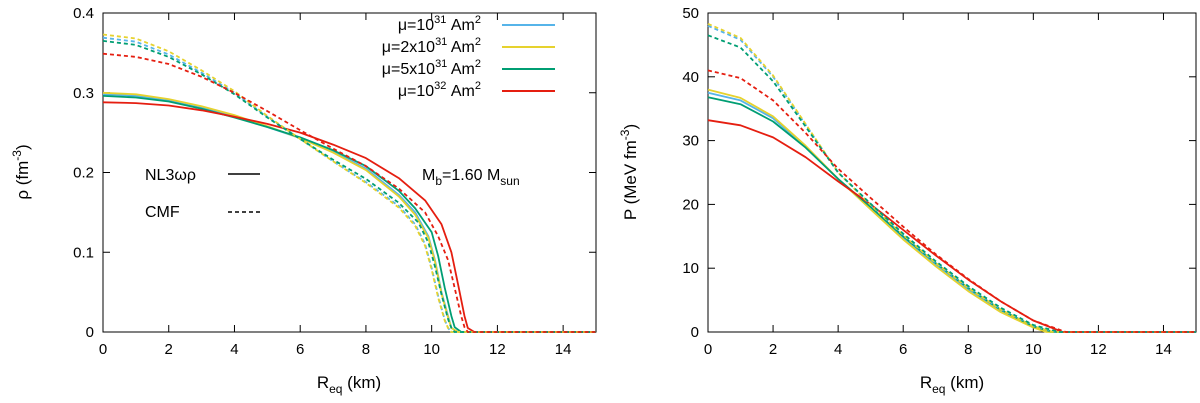 This screenshot has width=1200, height=403. What do you see at coordinates (21, 171) in the screenshot?
I see `y-axis-label: ρ (fm-3)` at bounding box center [21, 171].